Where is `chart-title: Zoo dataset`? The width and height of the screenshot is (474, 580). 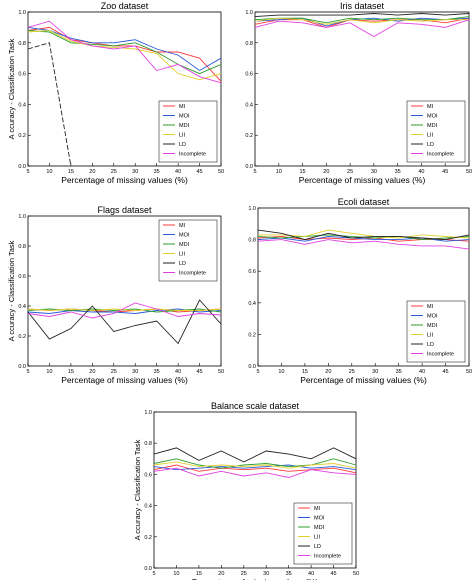 chart-title: Zoo dataset is located at coordinates (125, 6).